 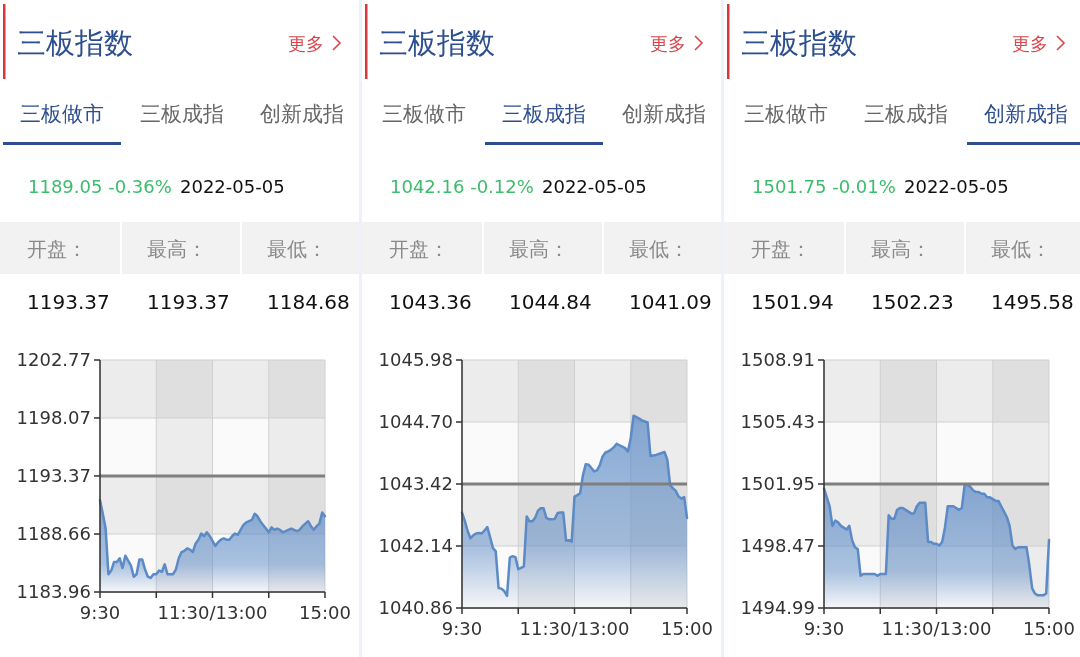 I want to click on y-tick-label: 1045.98, so click(x=415, y=360).